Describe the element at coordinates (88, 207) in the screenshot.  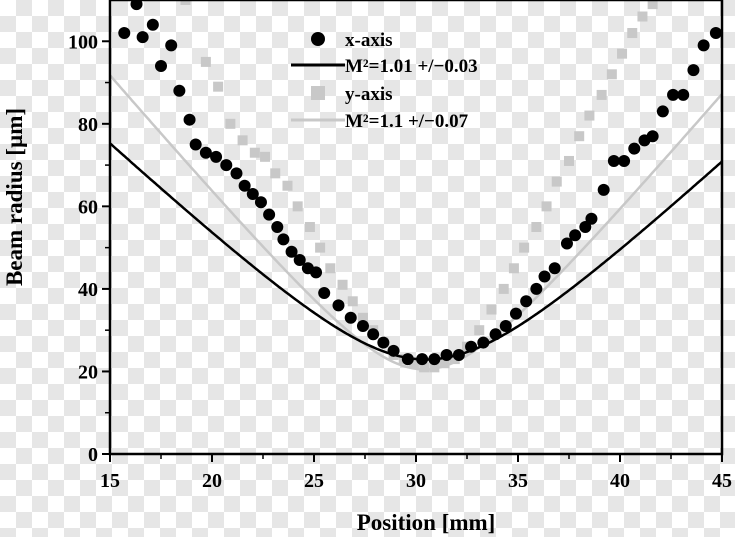
I see `y-tick-label: 60` at that location.